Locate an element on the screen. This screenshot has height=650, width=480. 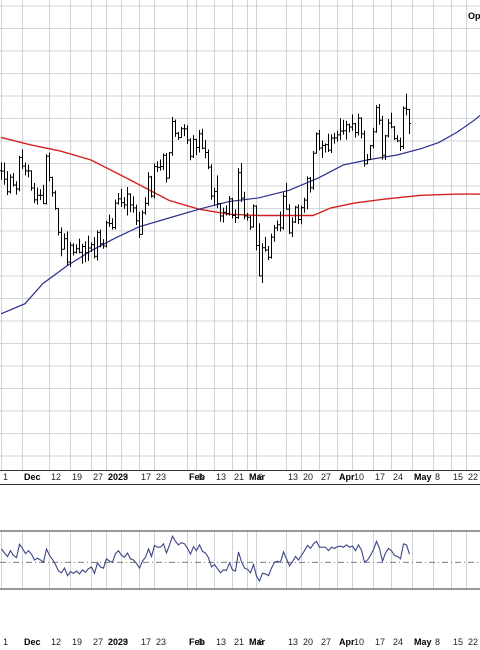
corner-label: Op is located at coordinates (474, 16).